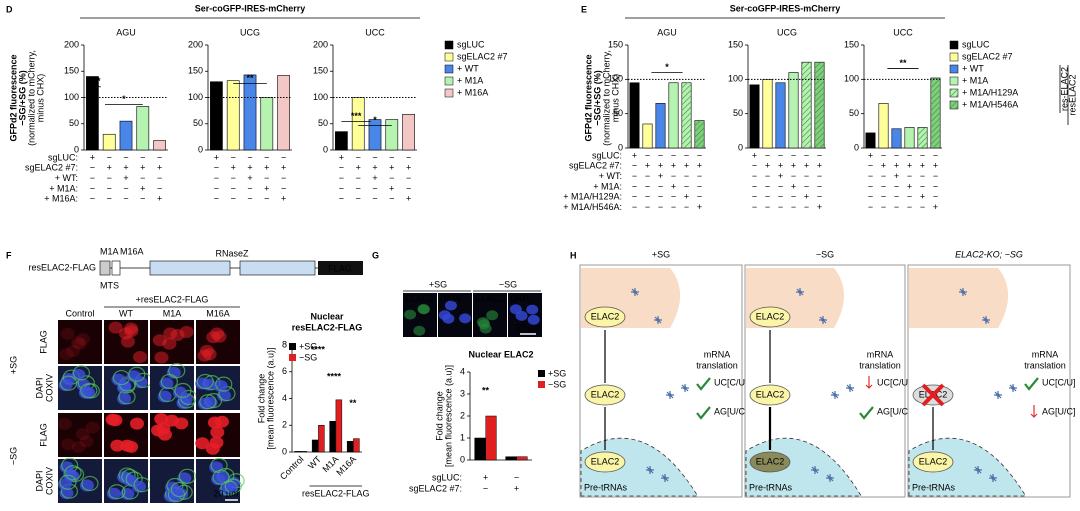  Describe the element at coordinates (462, 393) in the screenshot. I see `y-tick-label: 3` at that location.